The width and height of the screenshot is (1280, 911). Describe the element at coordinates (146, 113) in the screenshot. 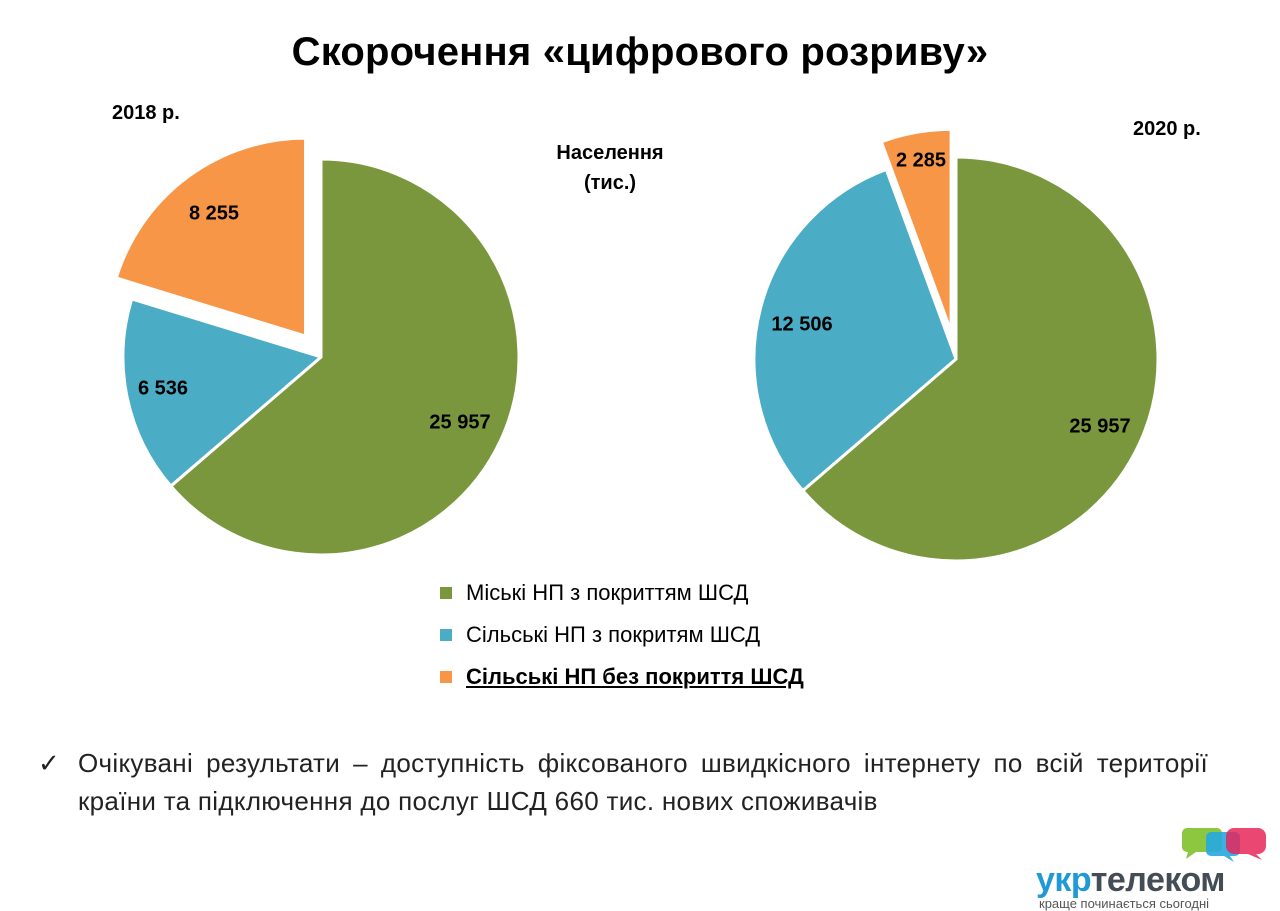

I see `chart-2018-title: 2018 р.` at that location.